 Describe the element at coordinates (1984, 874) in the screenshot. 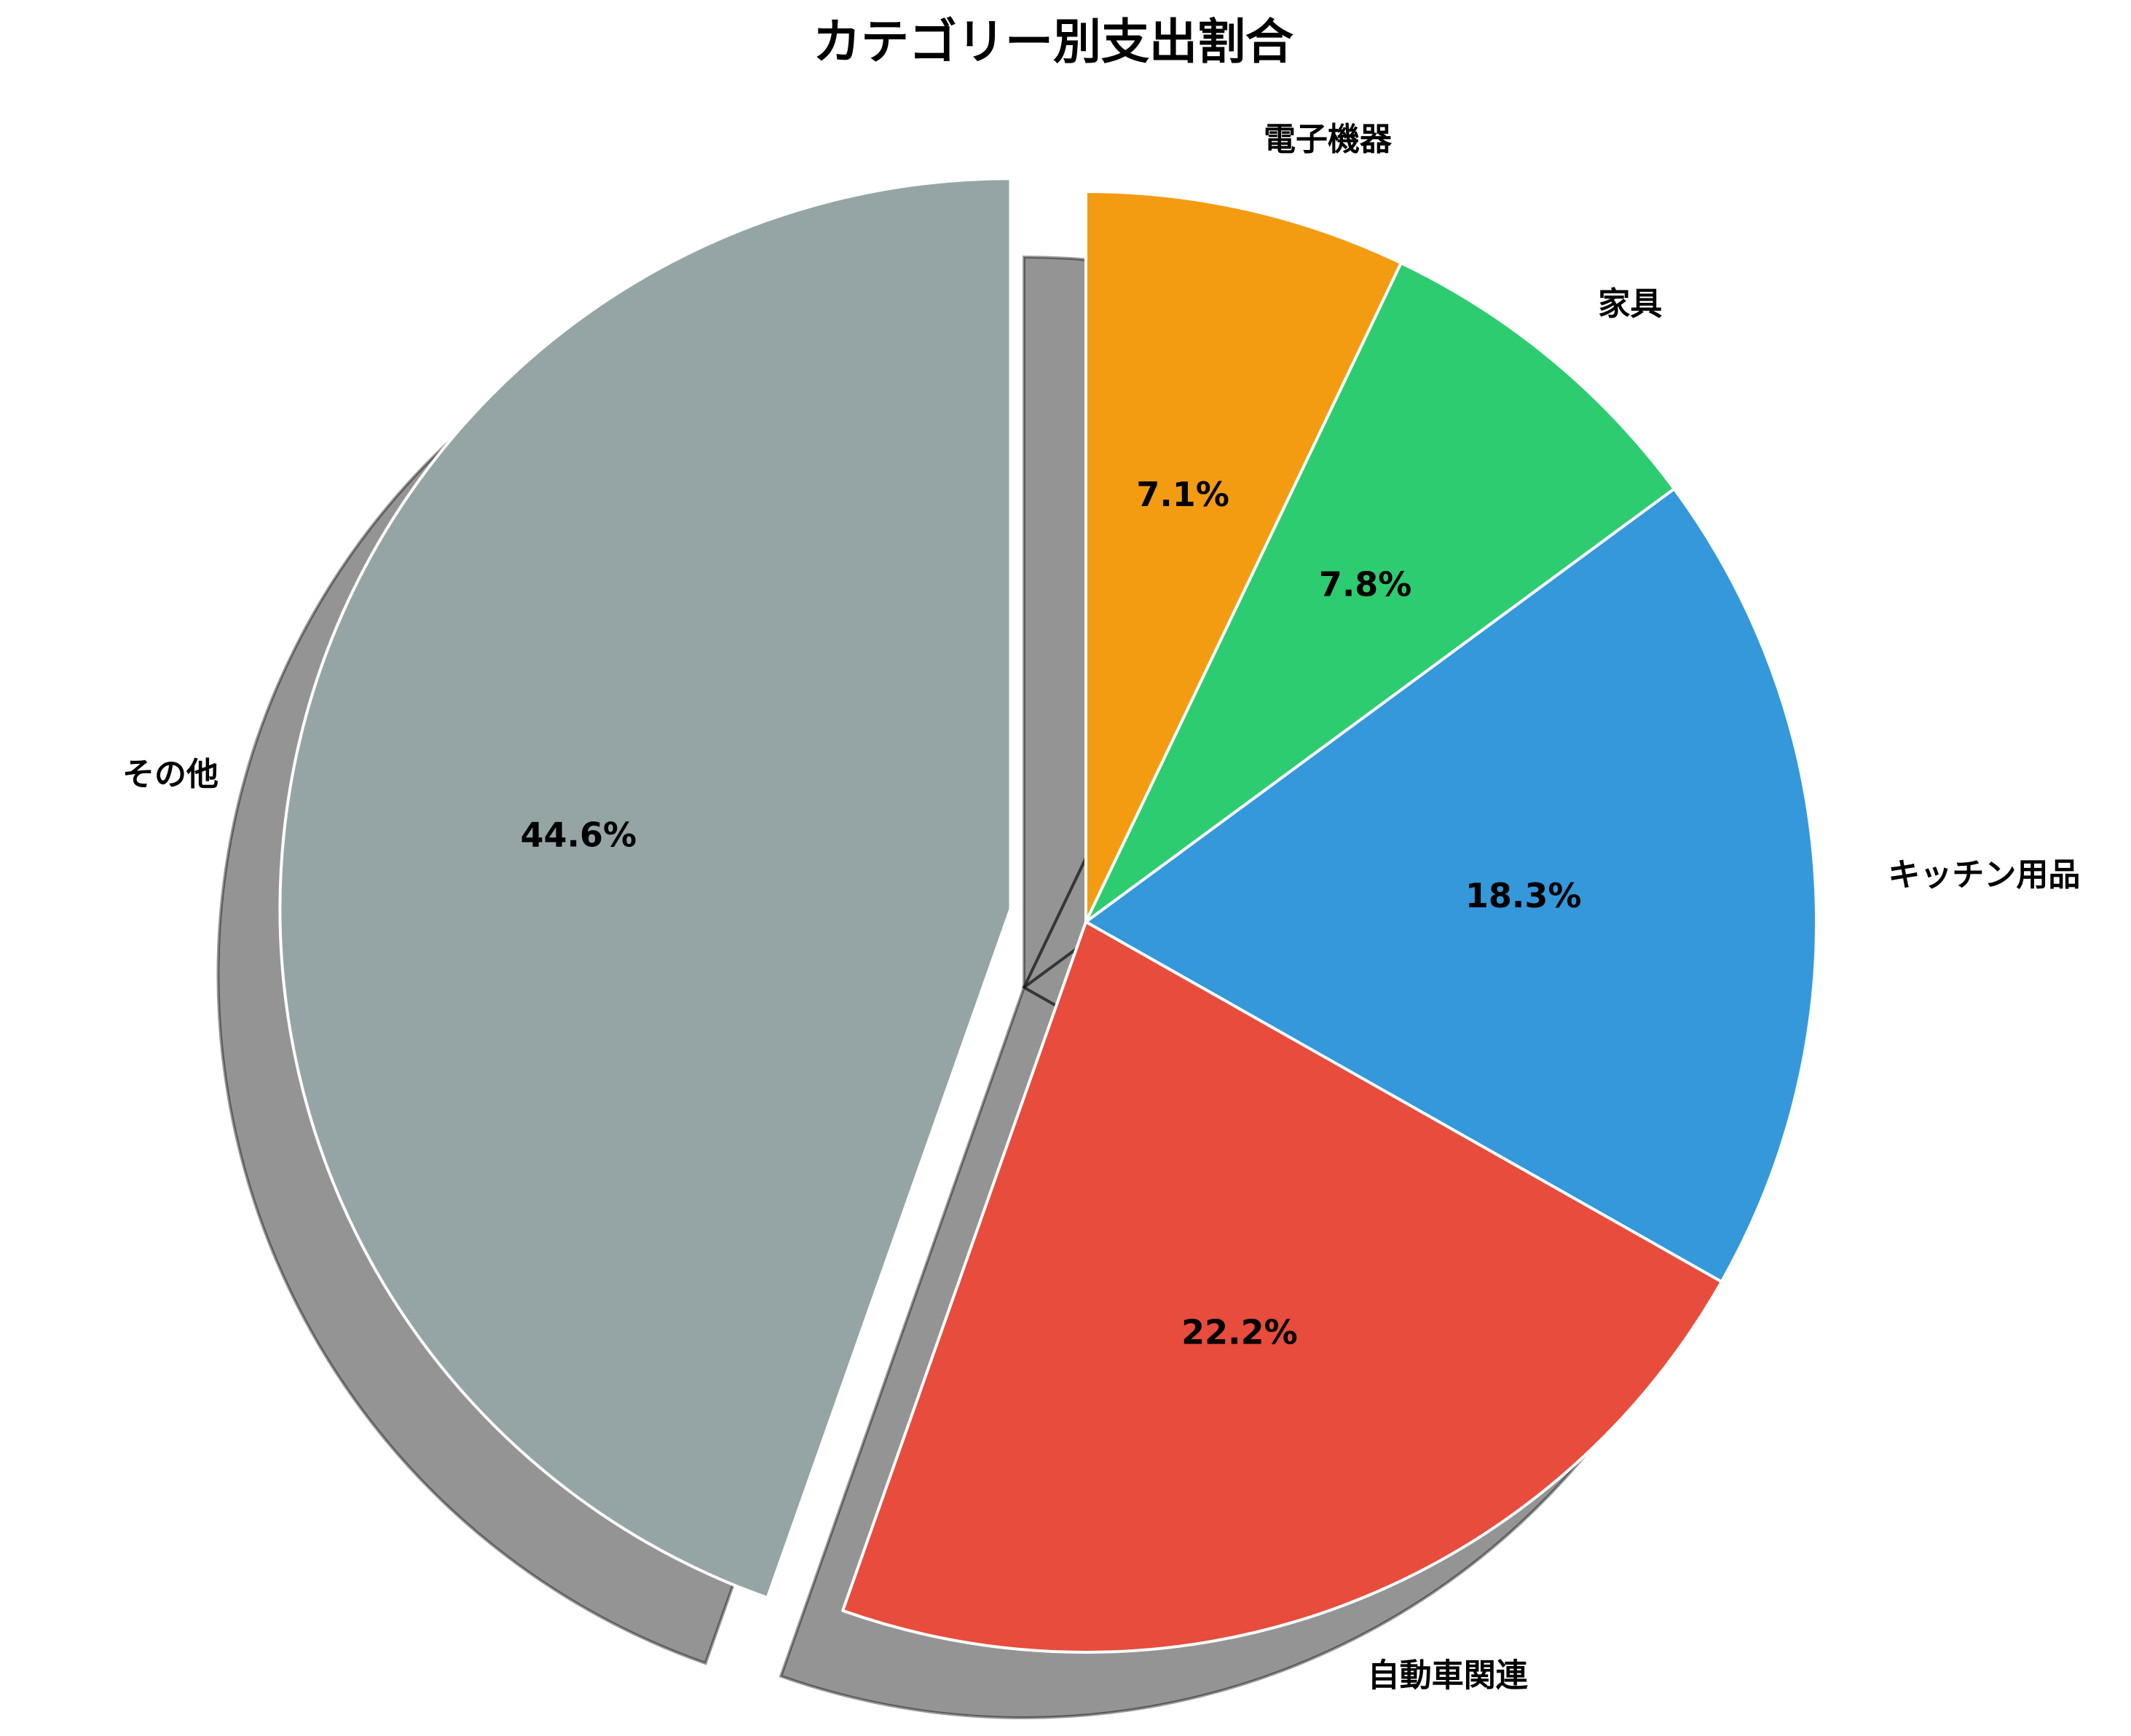

I see `slice-3-category-label: キッチン用品` at that location.